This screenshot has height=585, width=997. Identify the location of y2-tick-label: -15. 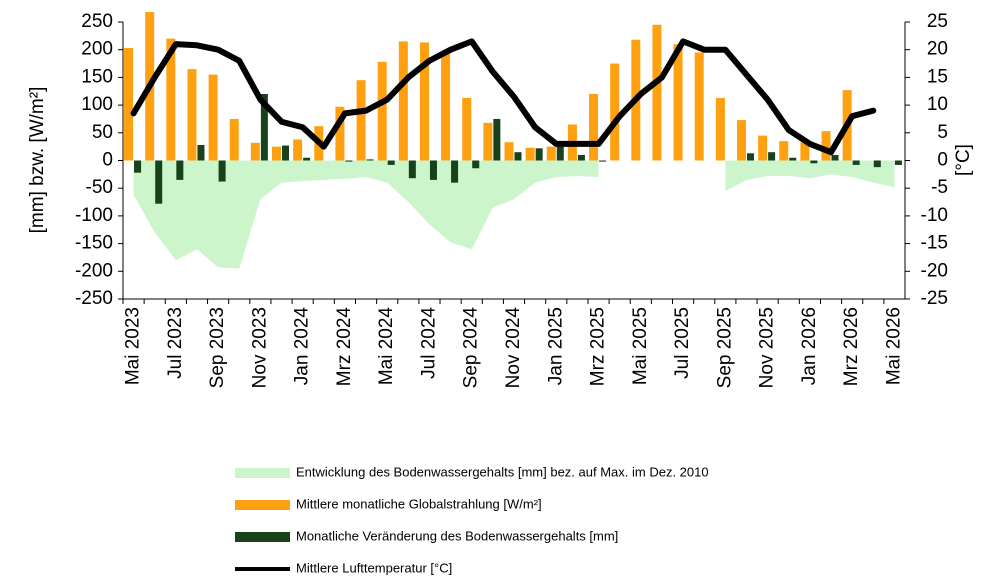
(934, 243).